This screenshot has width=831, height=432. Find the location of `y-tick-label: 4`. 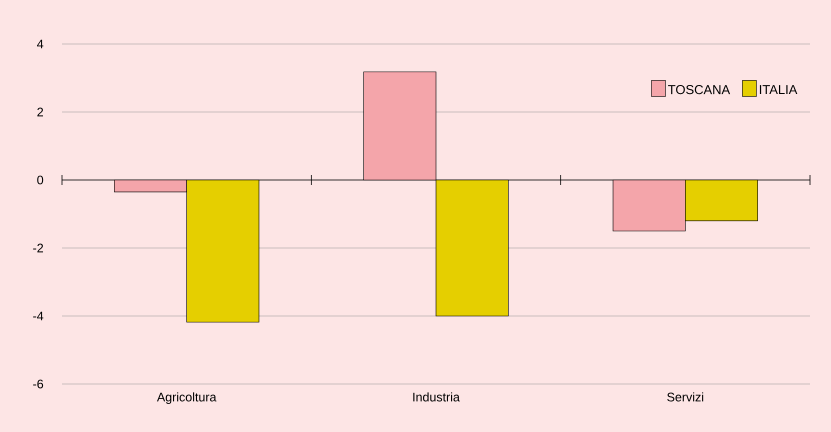

y-tick-label: 4 is located at coordinates (40, 44).